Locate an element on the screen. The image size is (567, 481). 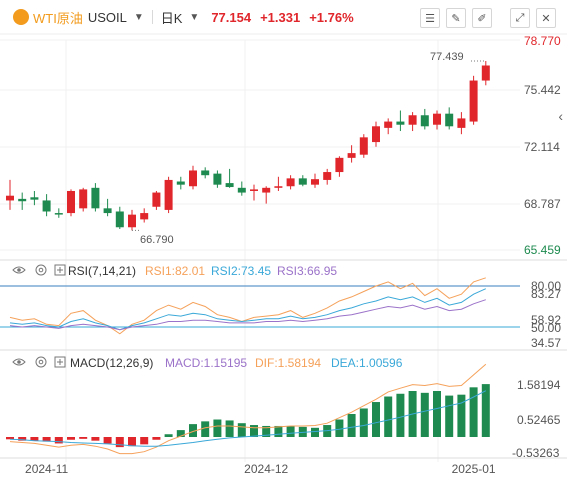
macd-axis: 1.58194 0.52465 -0.53263 is located at coordinates (536, 419).